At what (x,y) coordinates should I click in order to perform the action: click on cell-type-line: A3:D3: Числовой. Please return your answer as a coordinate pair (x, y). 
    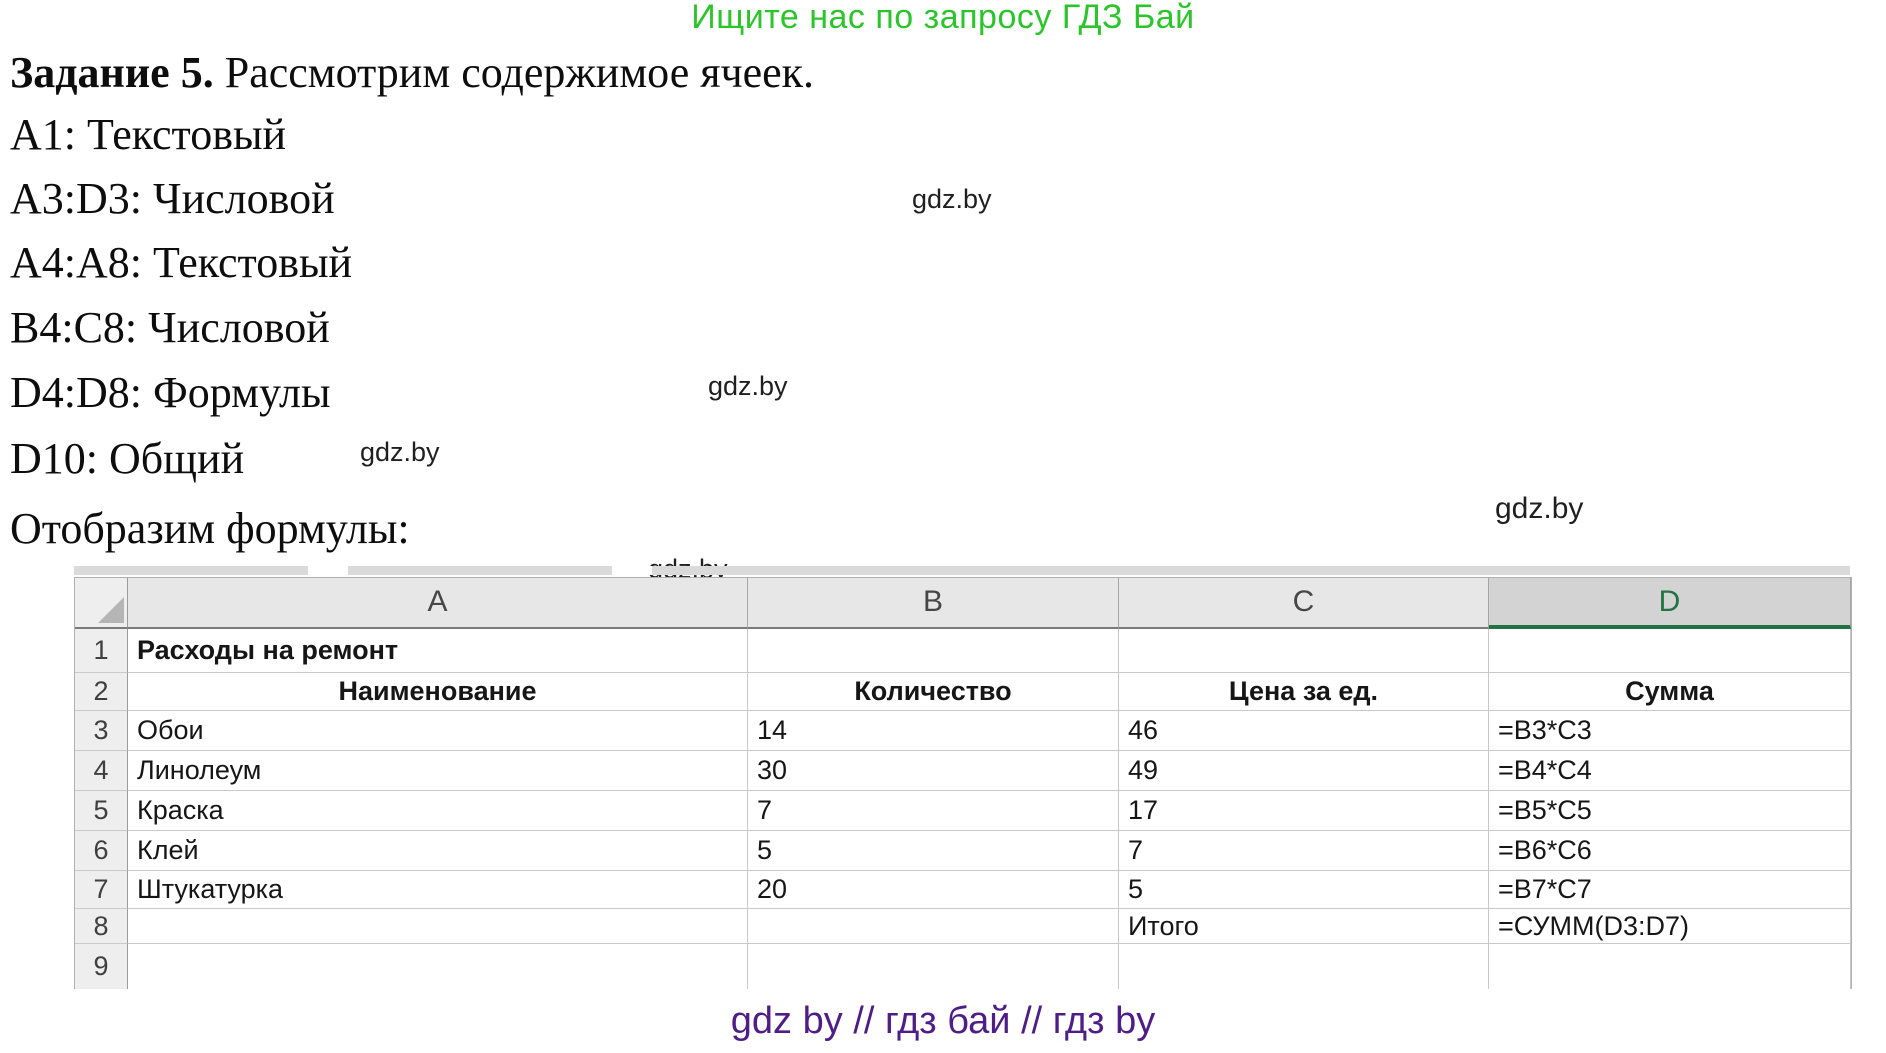
    Looking at the image, I should click on (172, 198).